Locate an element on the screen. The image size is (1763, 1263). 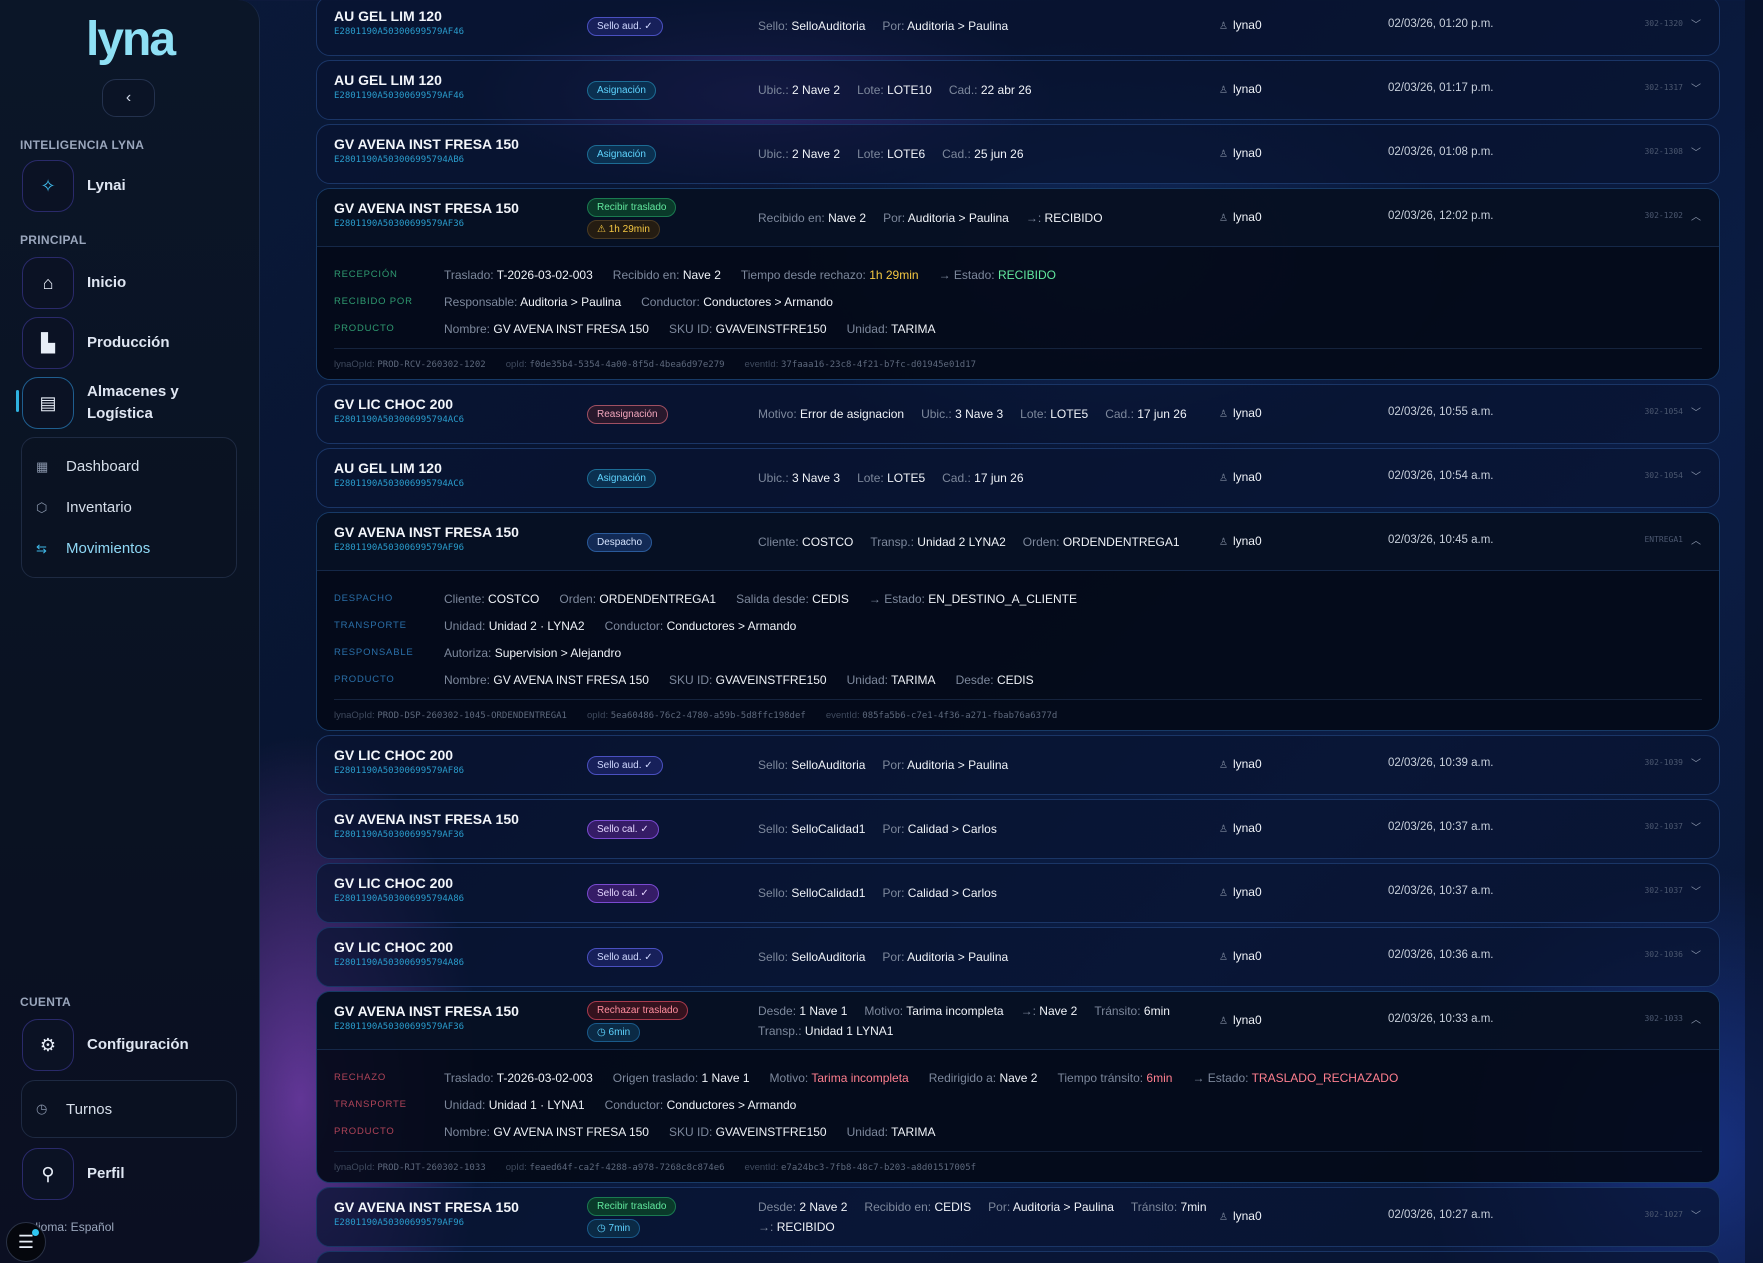
collapse-sidebar-button: ‹ is located at coordinates (128, 98).